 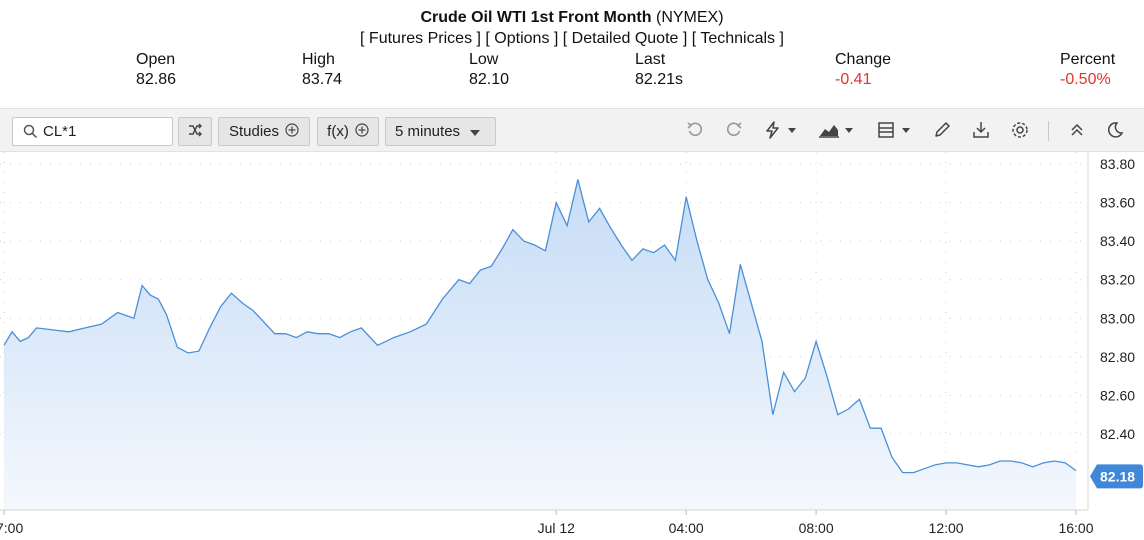 What do you see at coordinates (1087, 70) in the screenshot?
I see `stat-percent: Percent -0.50%` at bounding box center [1087, 70].